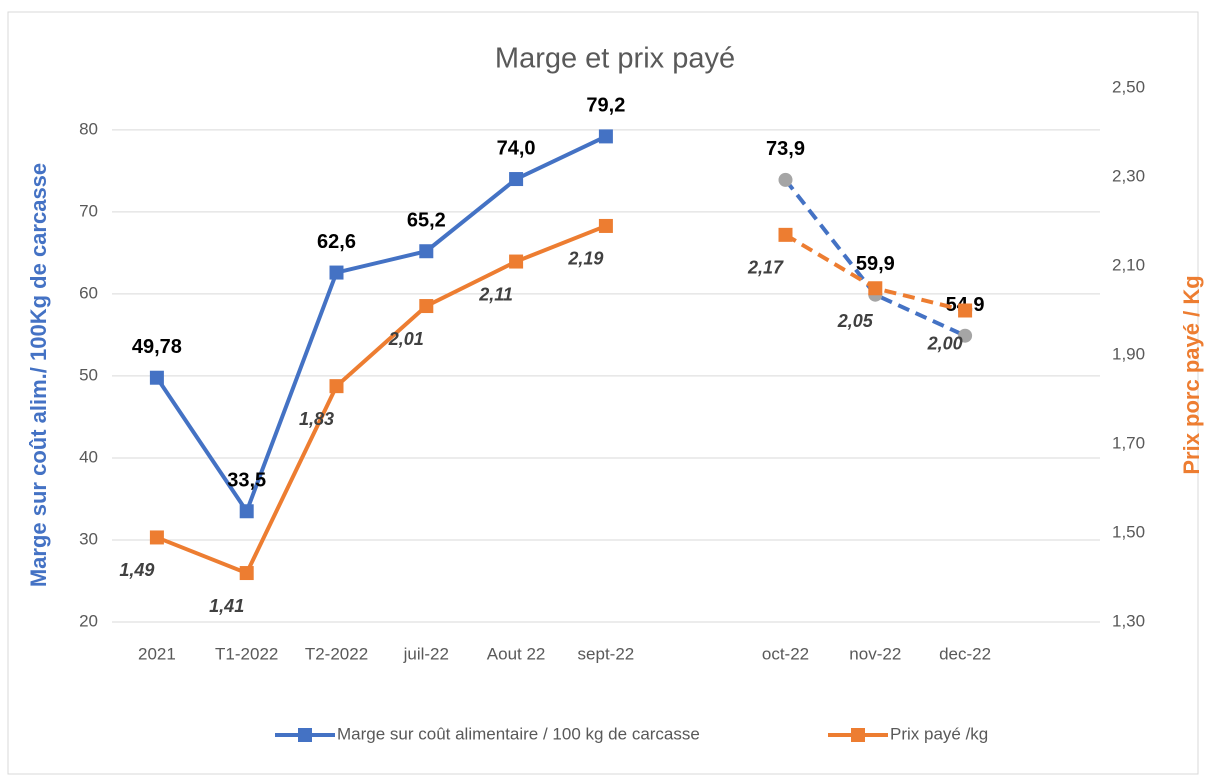 This screenshot has width=1208, height=781. What do you see at coordinates (38, 375) in the screenshot?
I see `y-axis-title: Marge sur coût alim./ 100Kg de carcasse` at bounding box center [38, 375].